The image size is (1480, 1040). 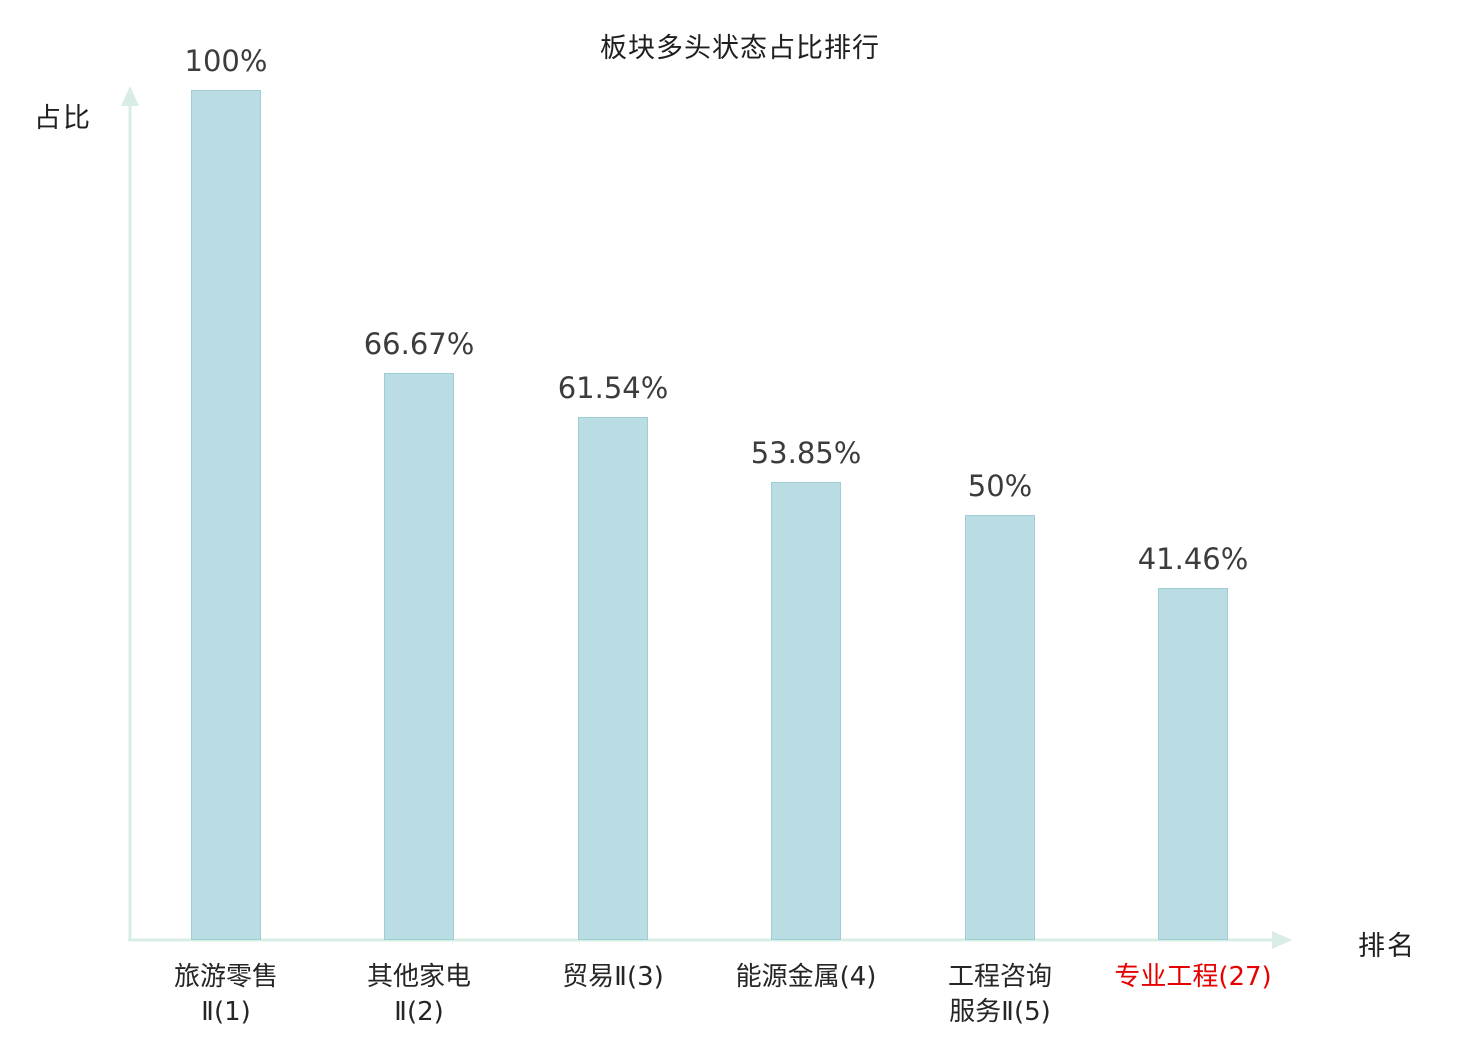 I want to click on y-axis-label: 占比, so click(x=63, y=118).